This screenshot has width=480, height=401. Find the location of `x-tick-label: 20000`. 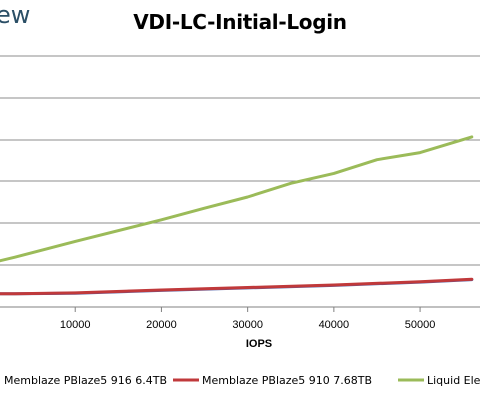

x-tick-label: 20000 is located at coordinates (161, 325).